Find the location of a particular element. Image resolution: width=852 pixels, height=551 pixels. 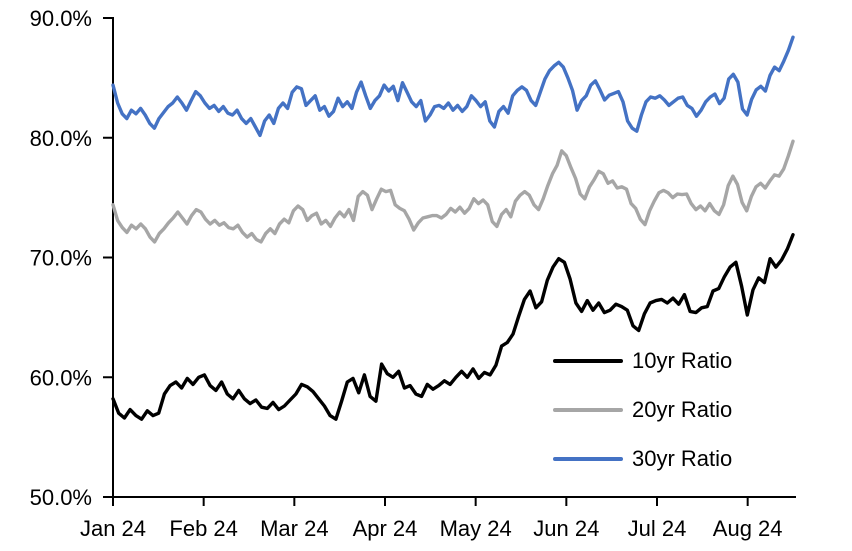

y-tick-label: 70.0% is located at coordinates (61, 258).